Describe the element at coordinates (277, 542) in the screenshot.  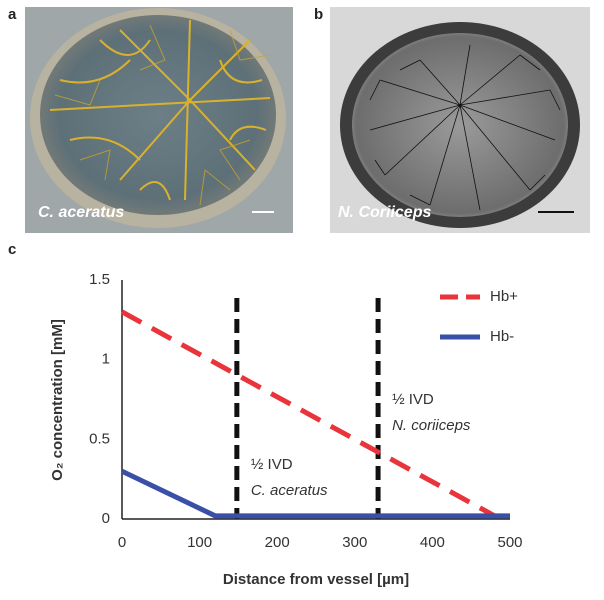
I see `x-tick-label: 200` at that location.